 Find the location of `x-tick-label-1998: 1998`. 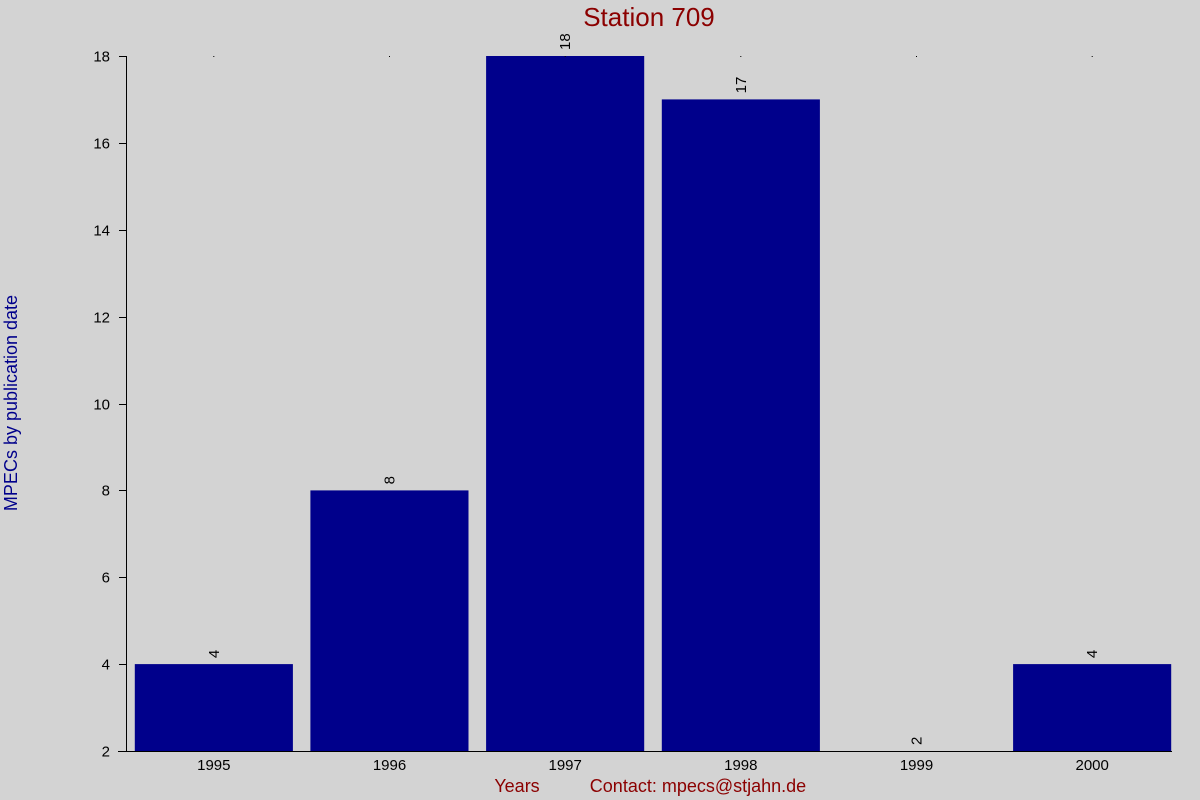

x-tick-label-1998: 1998 is located at coordinates (740, 765).